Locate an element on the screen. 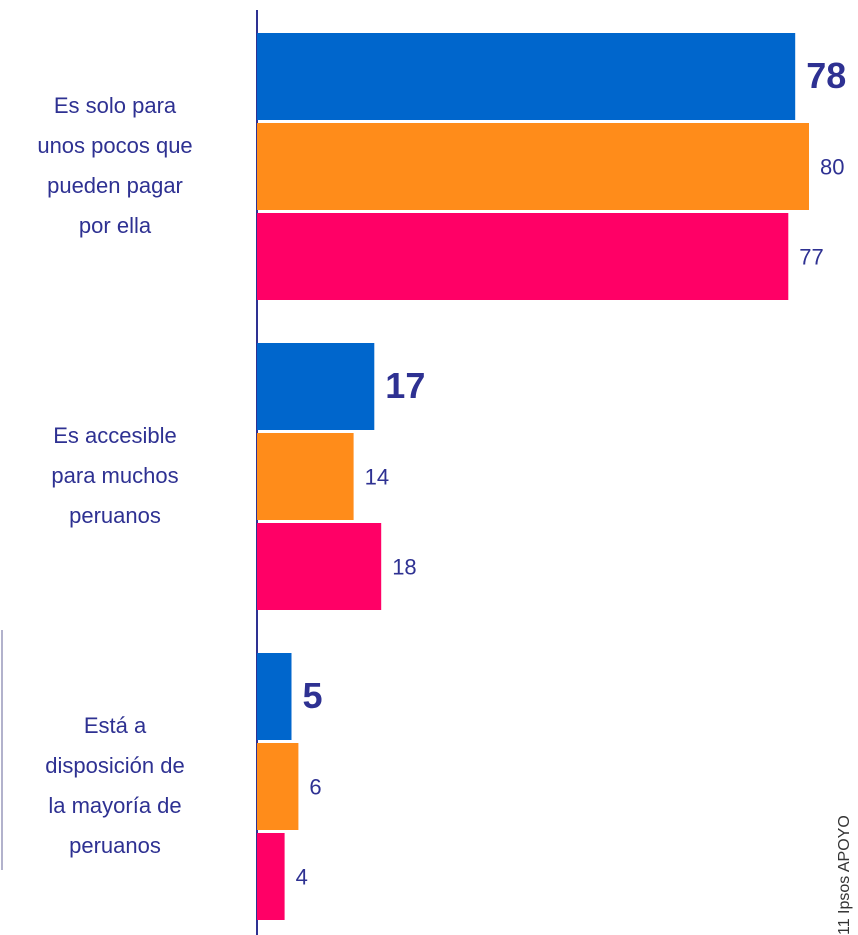  value-label: 18 is located at coordinates (404, 566).